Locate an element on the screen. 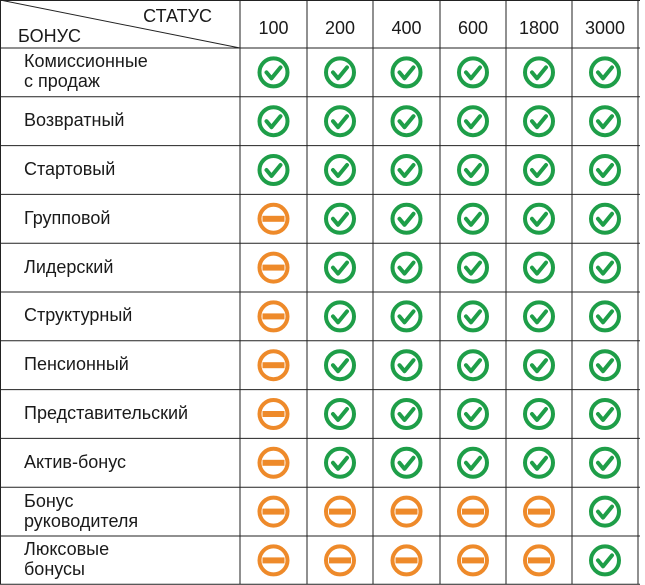  column-header: 600 is located at coordinates (473, 28).